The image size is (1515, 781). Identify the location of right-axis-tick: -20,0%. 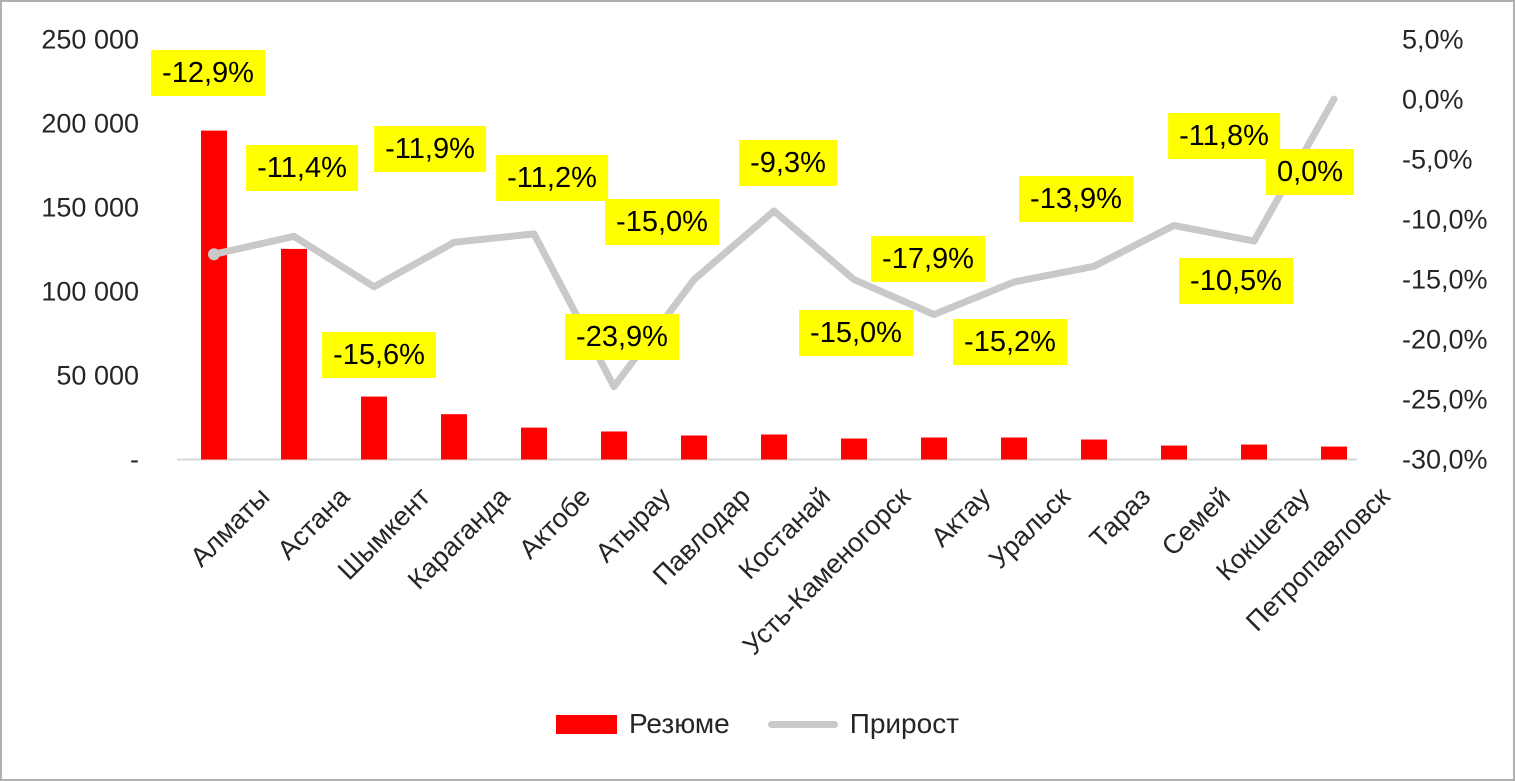
(1445, 339).